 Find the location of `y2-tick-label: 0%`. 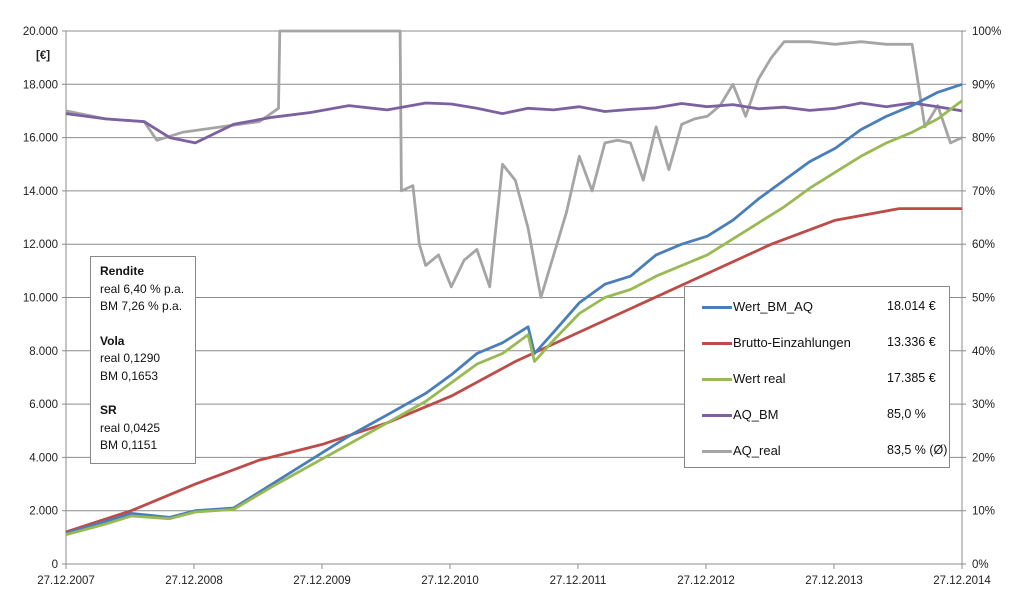

y2-tick-label: 0% is located at coordinates (980, 565).